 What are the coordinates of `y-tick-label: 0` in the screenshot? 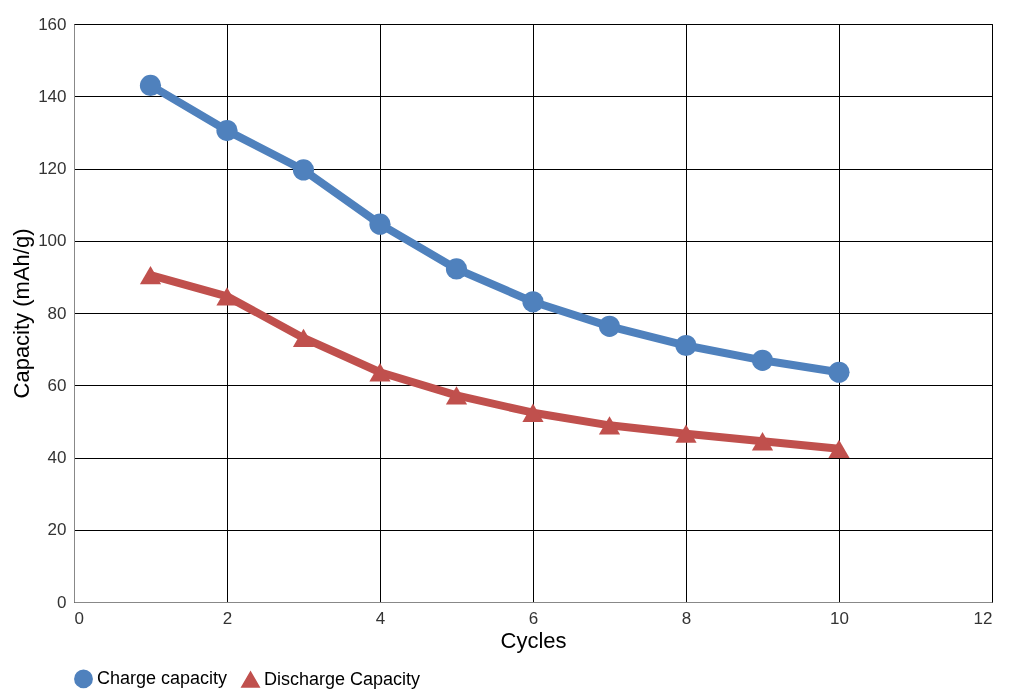 It's located at (62, 602).